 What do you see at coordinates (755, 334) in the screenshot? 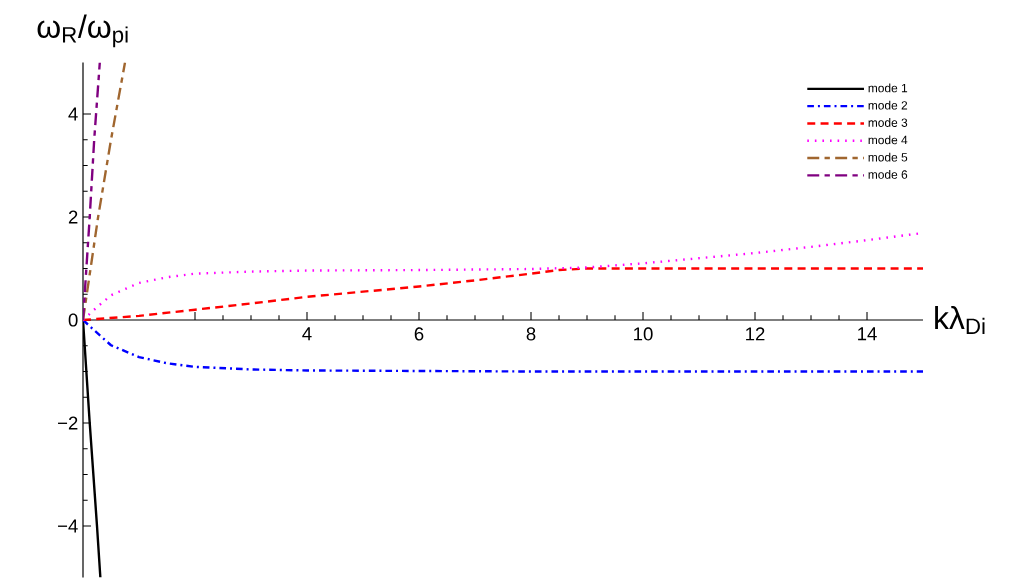
I see `x-tick-label: 12` at bounding box center [755, 334].